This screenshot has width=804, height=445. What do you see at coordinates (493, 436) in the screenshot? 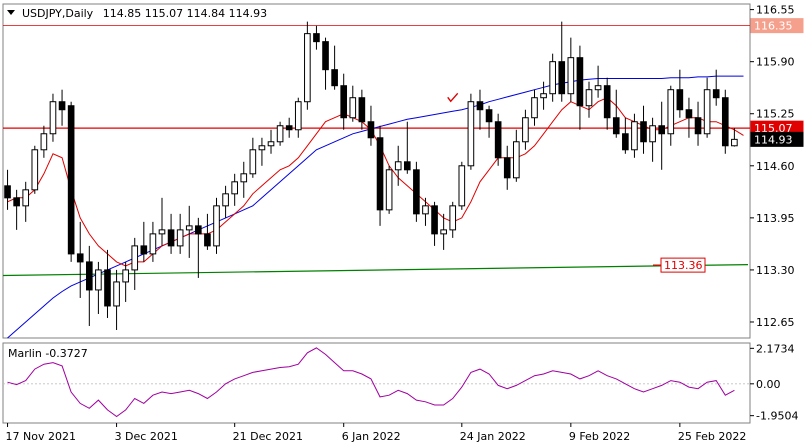
I see `x-tick-label: 24 Jan 2022` at bounding box center [493, 436].